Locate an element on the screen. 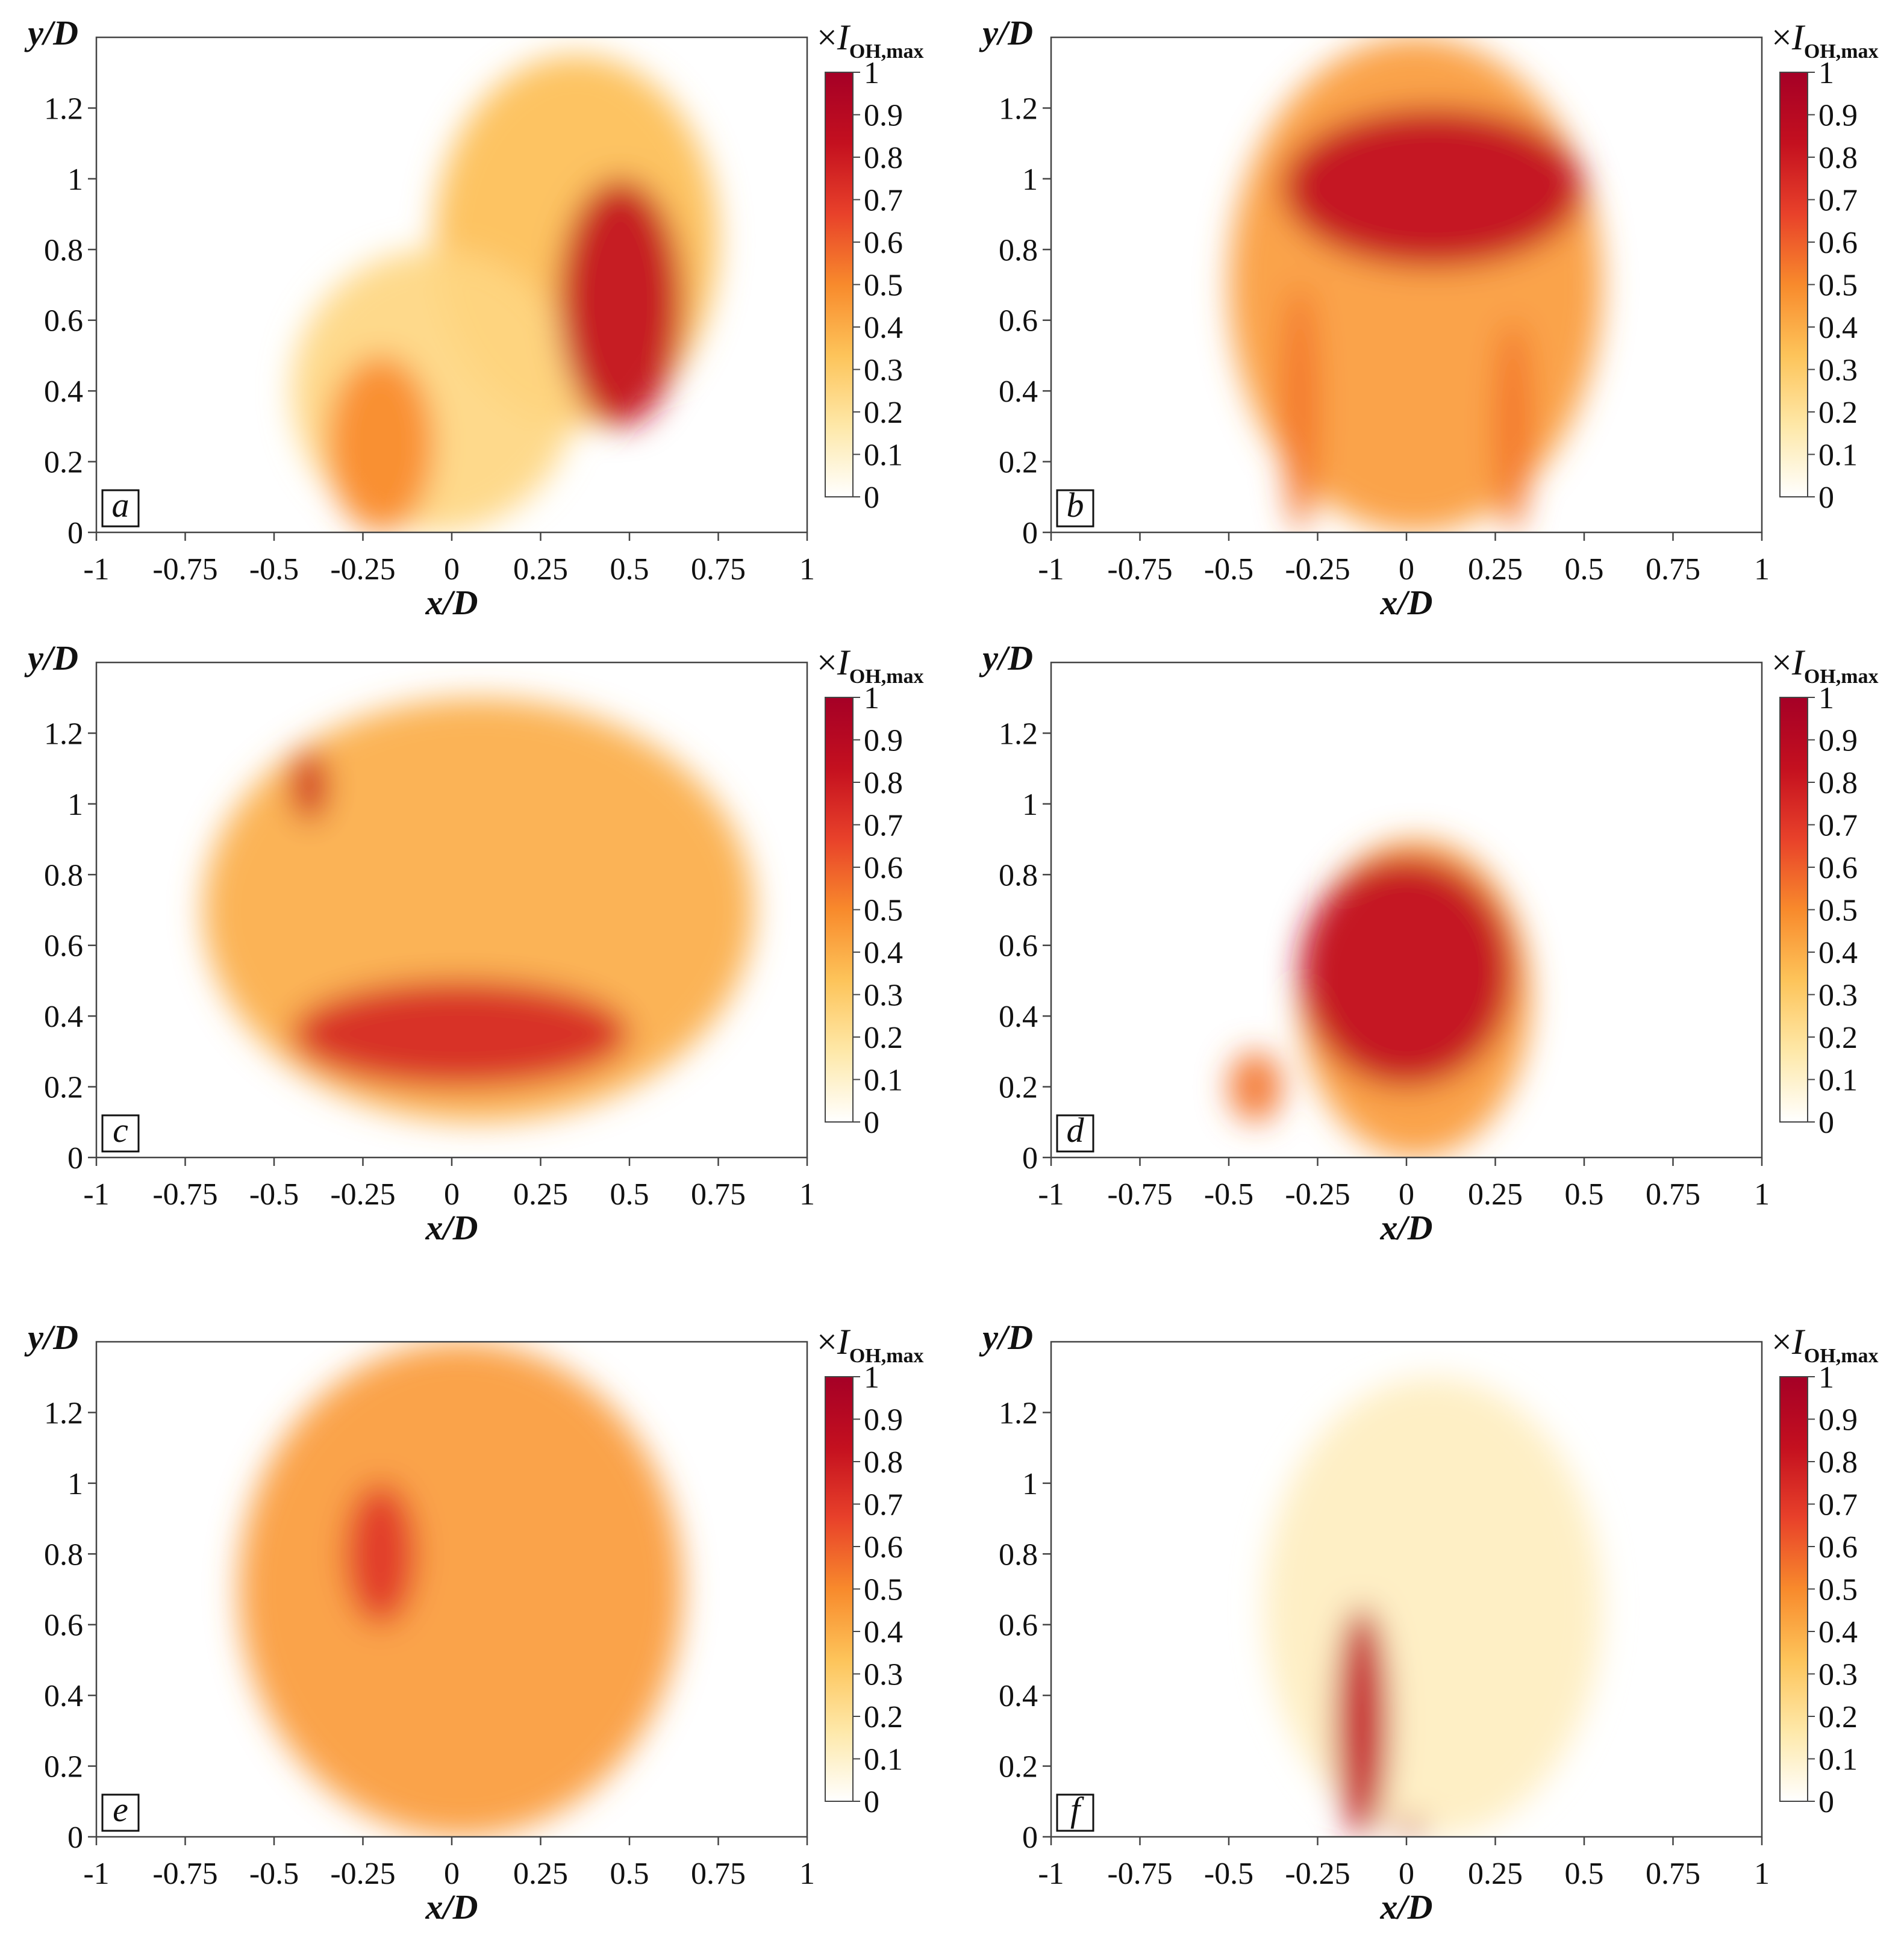  y-tick-label: 0.2 is located at coordinates (1019, 1088).